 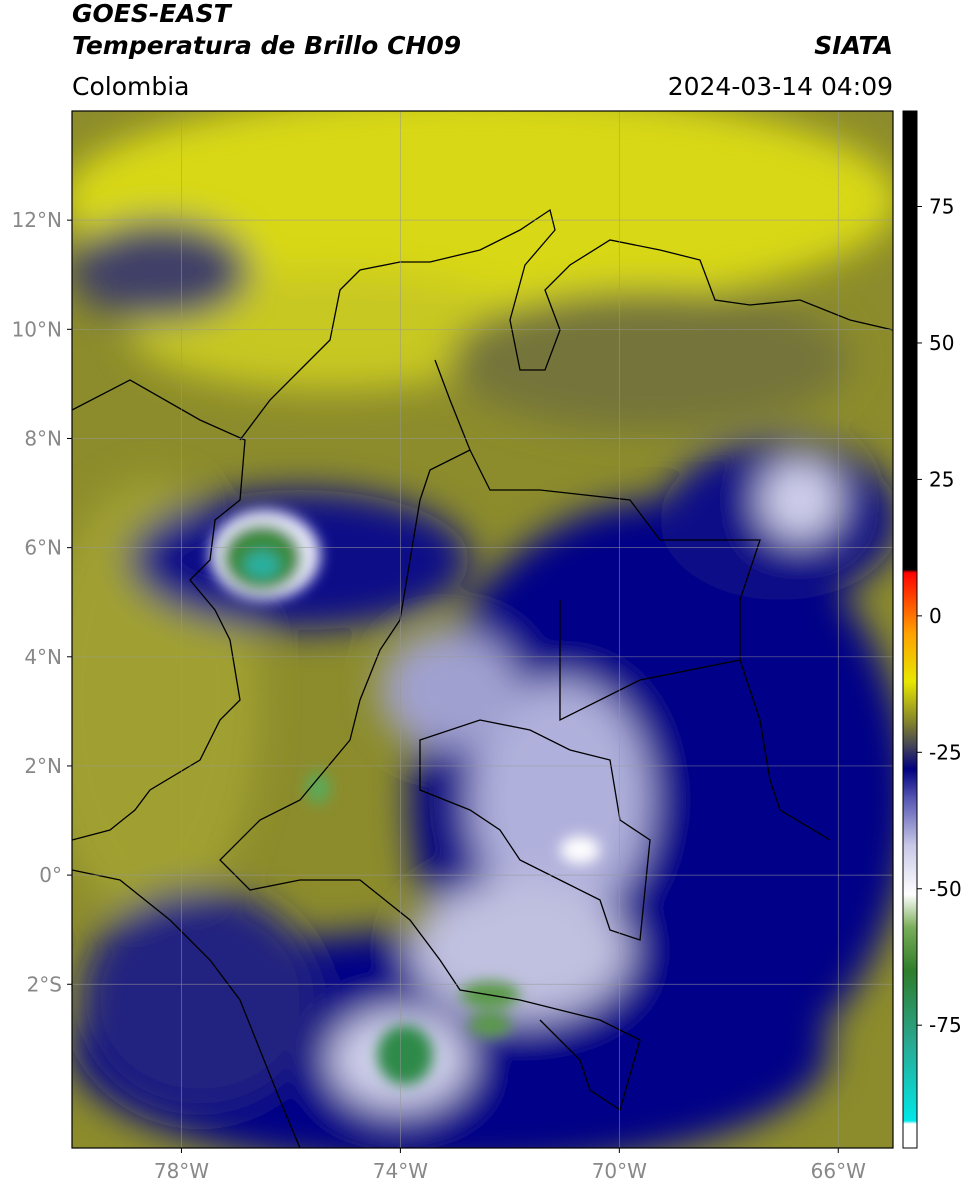 What do you see at coordinates (44, 984) in the screenshot?
I see `y-tick-label: 2°S` at bounding box center [44, 984].